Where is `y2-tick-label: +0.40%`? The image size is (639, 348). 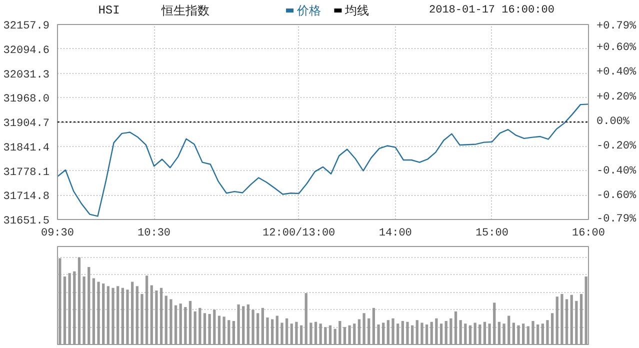
y2-tick-label: +0.40% is located at coordinates (616, 72).